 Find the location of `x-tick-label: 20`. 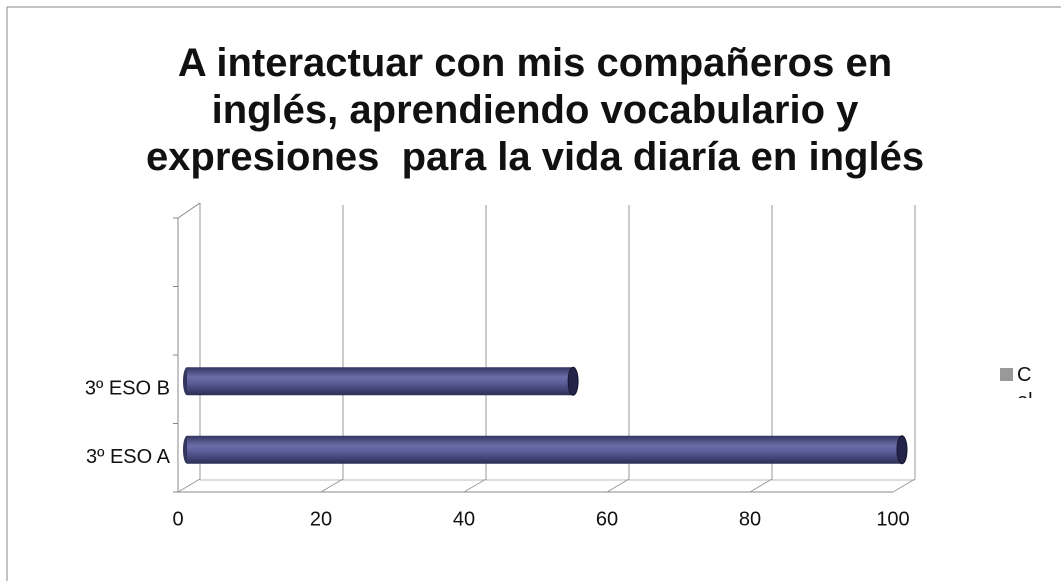

x-tick-label: 20 is located at coordinates (321, 519).